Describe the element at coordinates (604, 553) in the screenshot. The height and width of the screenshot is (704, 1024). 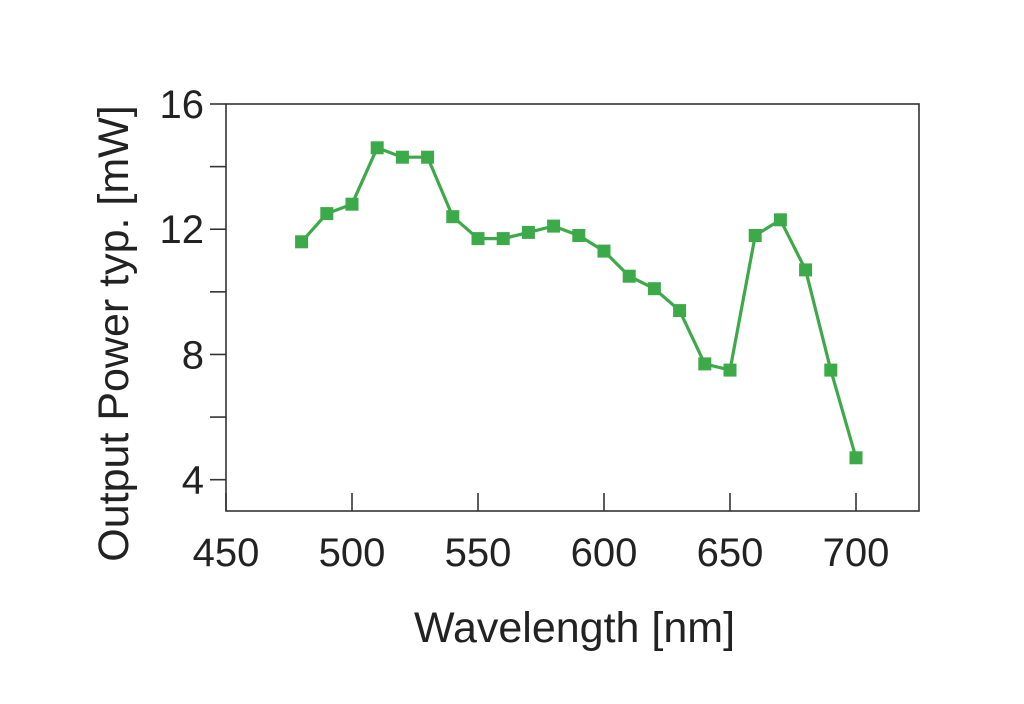
I see `x-tick-label: 600` at that location.